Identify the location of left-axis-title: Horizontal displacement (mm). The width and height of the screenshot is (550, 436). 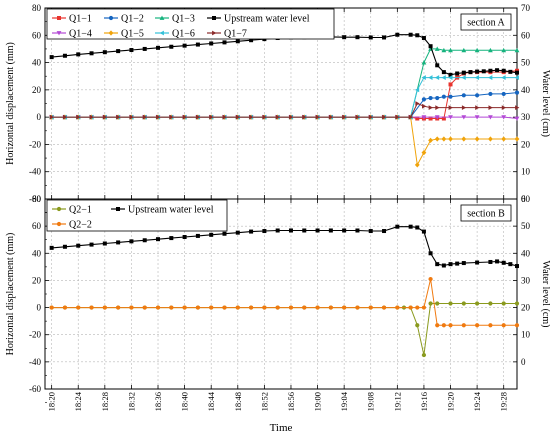
(10, 294).